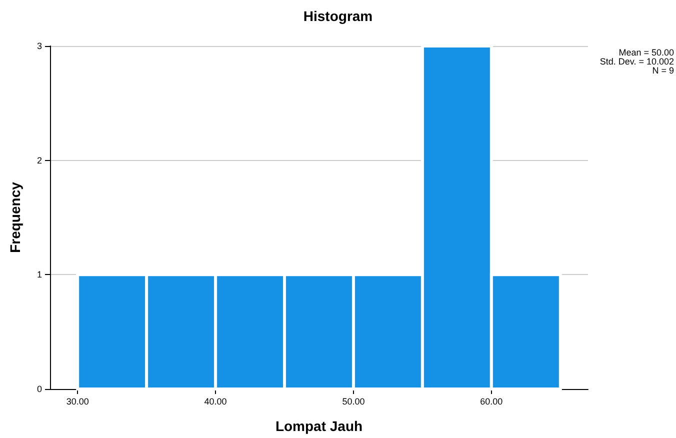 This screenshot has height=438, width=676. Describe the element at coordinates (491, 401) in the screenshot. I see `x-tick-label: 60.00` at that location.